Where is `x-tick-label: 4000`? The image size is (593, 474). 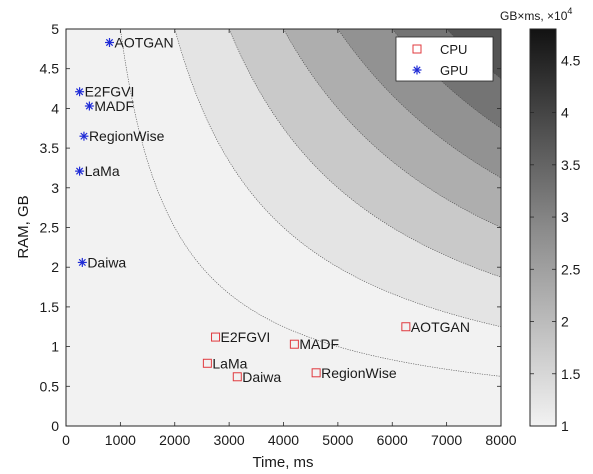 x-tick-label: 4000 is located at coordinates (283, 440).